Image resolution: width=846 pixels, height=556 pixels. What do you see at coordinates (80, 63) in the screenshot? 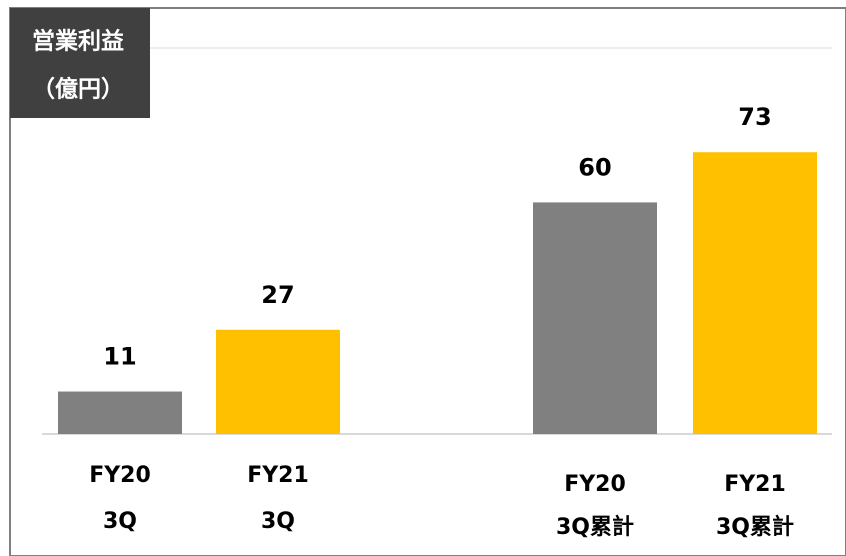
I see `y-label-box` at bounding box center [80, 63].